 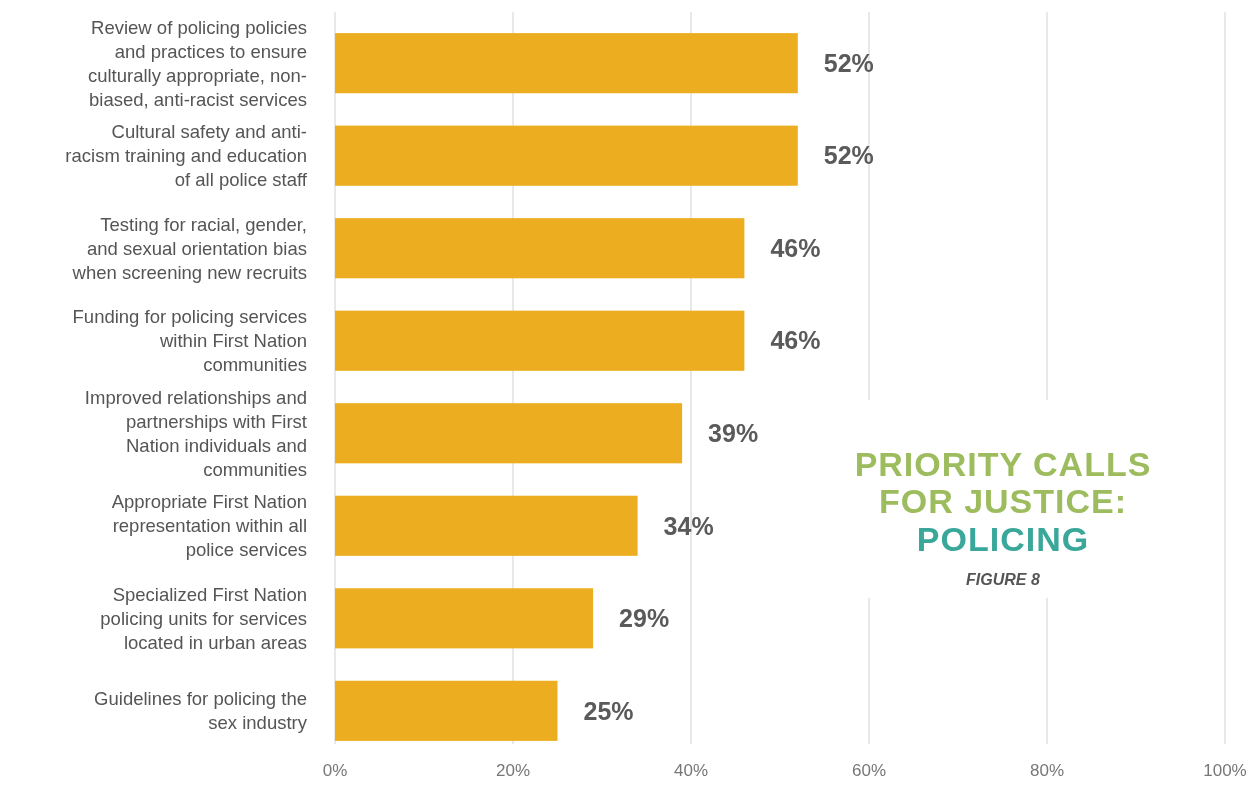 What do you see at coordinates (688, 525) in the screenshot?
I see `data-label: 34%` at bounding box center [688, 525].